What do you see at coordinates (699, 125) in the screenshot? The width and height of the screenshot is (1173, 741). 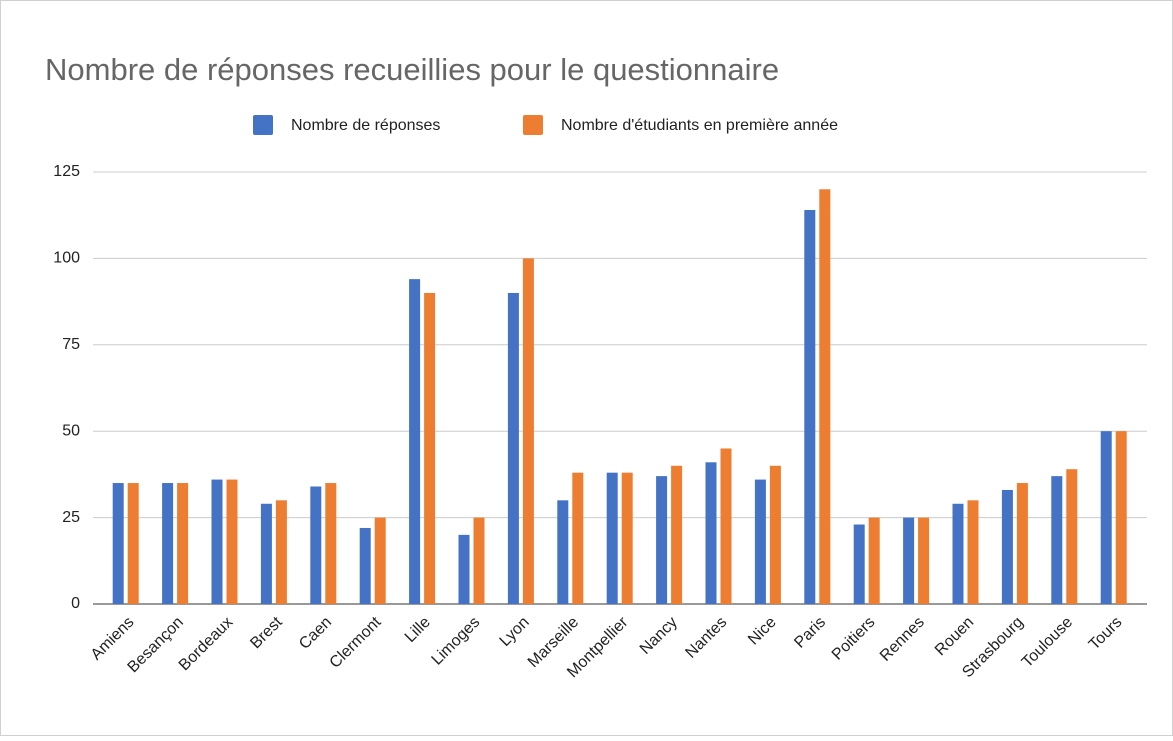 I see `legend-label: Nombre d'étudiants en première année` at bounding box center [699, 125].